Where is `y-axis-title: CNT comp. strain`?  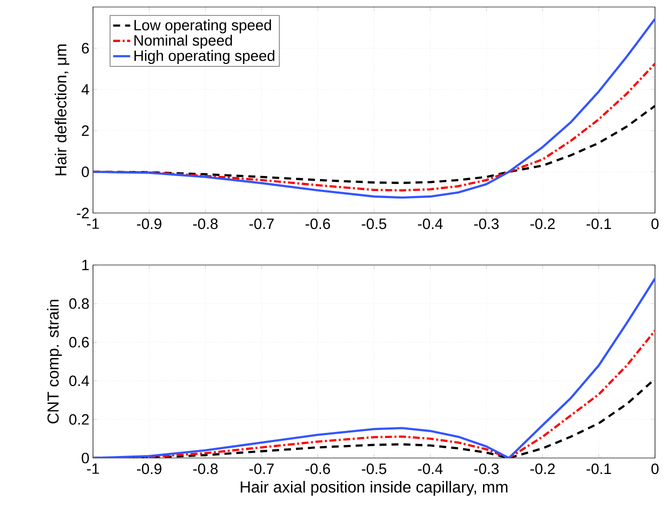
y-axis-title: CNT comp. strain is located at coordinates (54, 362).